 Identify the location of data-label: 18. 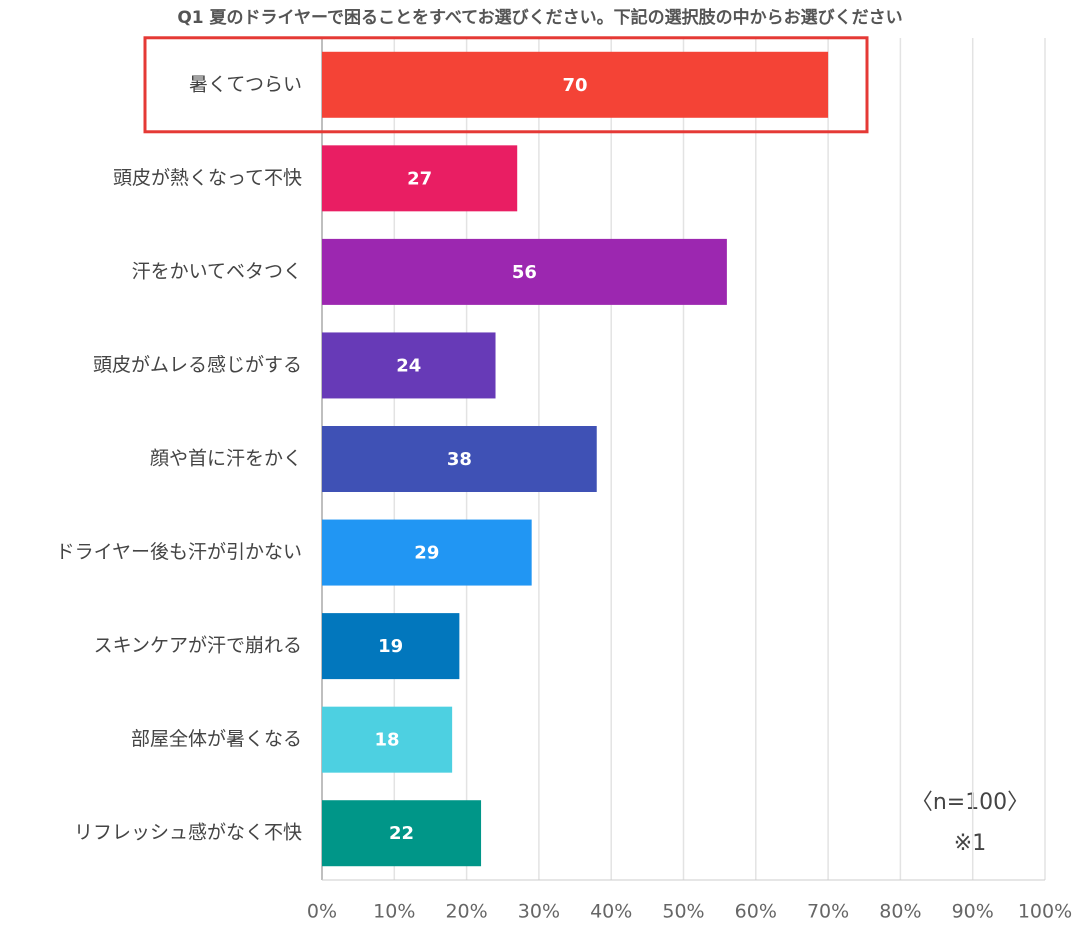
(387, 740).